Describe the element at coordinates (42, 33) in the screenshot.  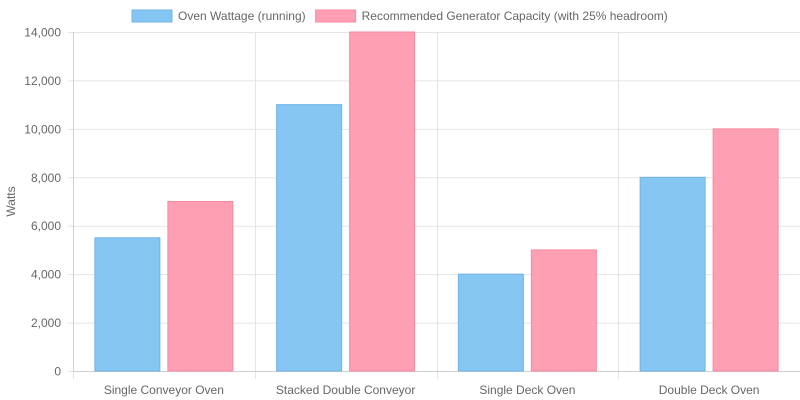
I see `y-tick-label: 14,000` at that location.